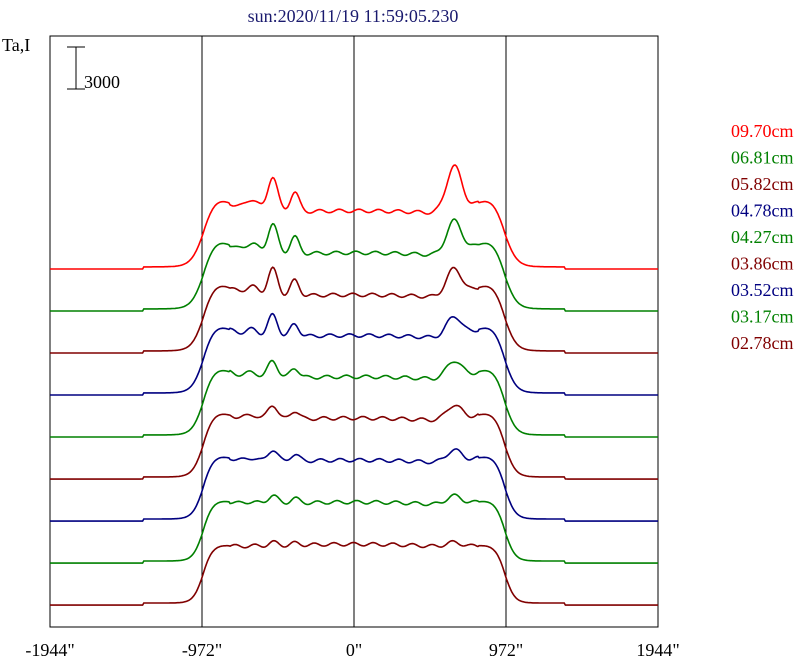 The width and height of the screenshot is (807, 662). What do you see at coordinates (762, 211) in the screenshot?
I see `legend-entry: 04.78cm` at bounding box center [762, 211].